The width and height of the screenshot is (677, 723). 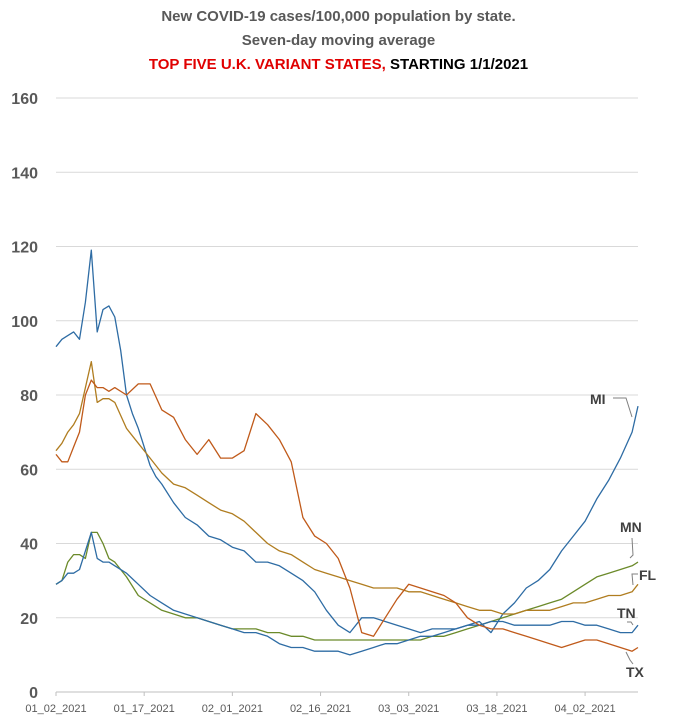 I want to click on series-line-mn, so click(x=347, y=586).